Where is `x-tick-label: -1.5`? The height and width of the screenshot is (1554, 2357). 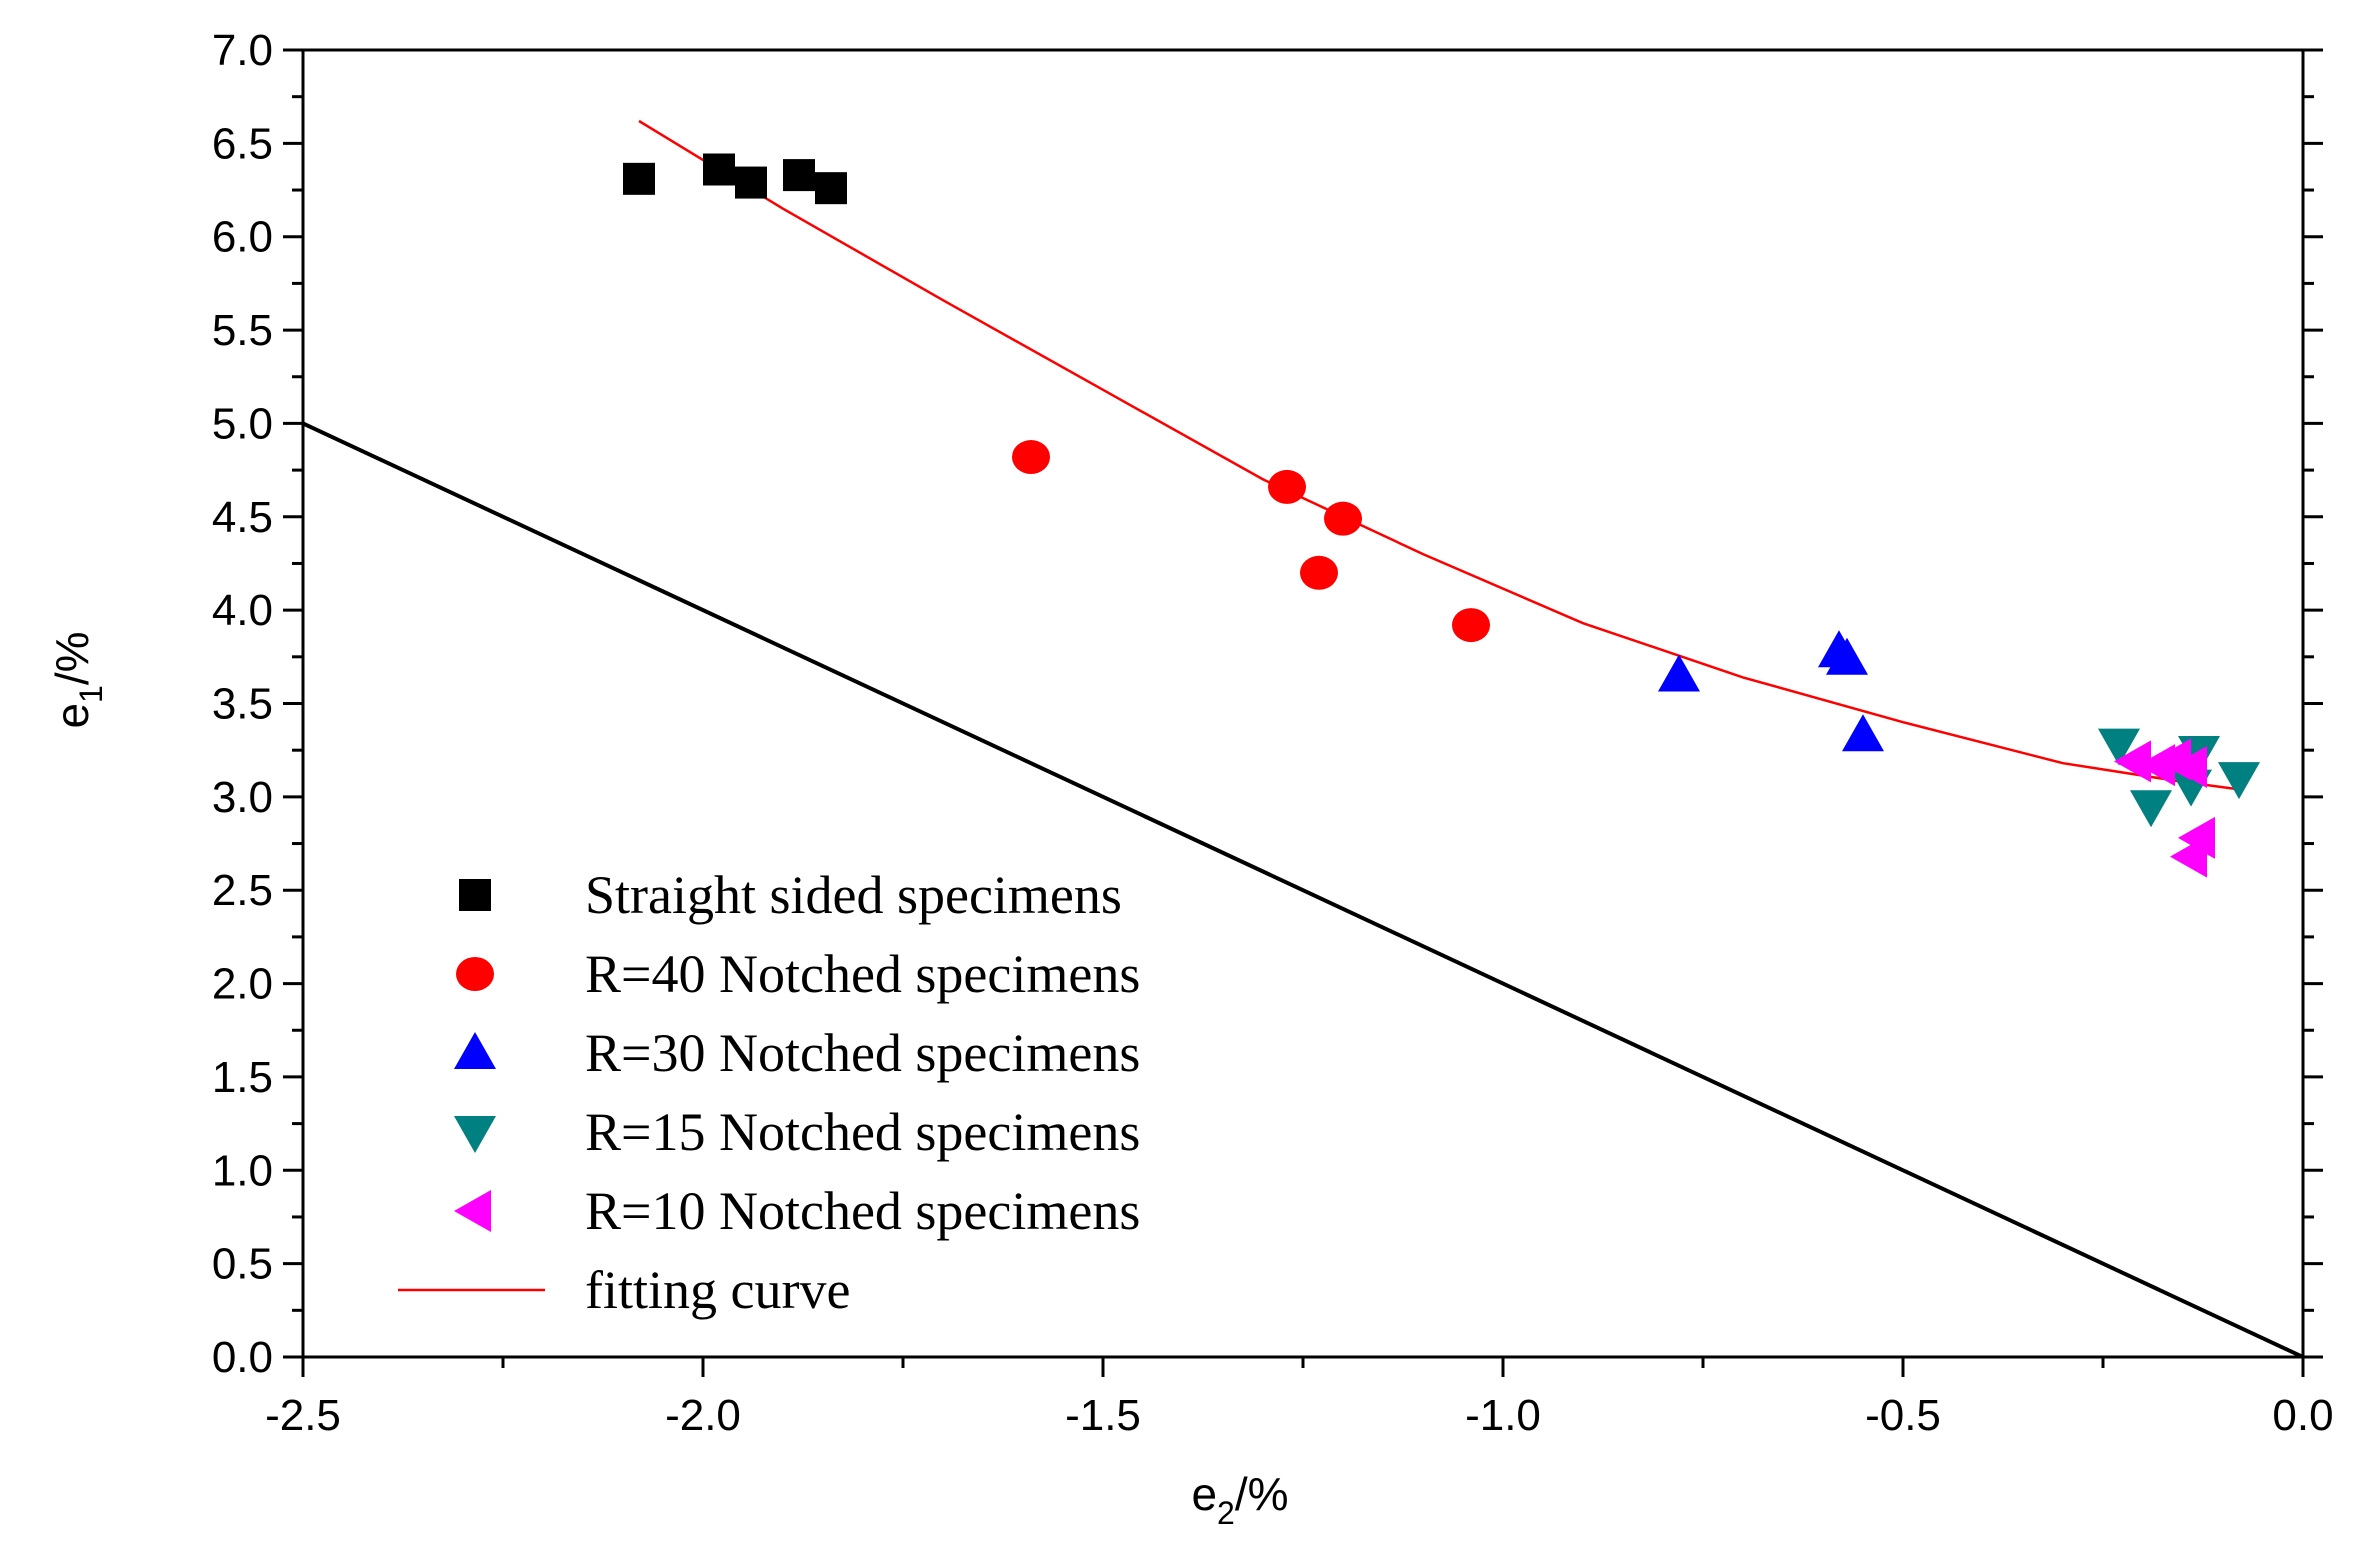 x-tick-label: -1.5 is located at coordinates (1103, 1415).